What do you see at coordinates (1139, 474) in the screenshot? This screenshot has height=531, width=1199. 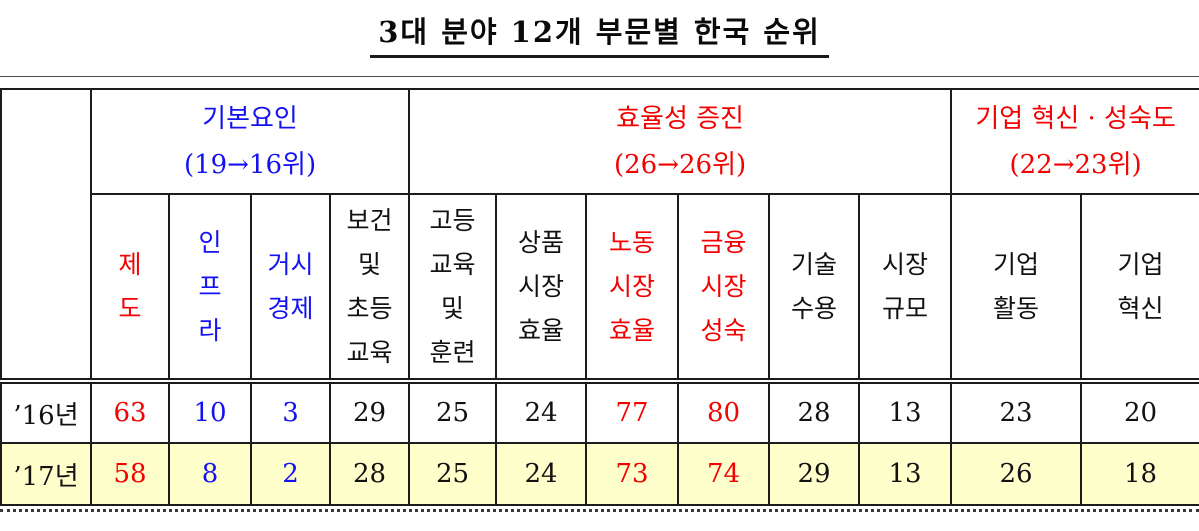 I see `value-cell: 18` at bounding box center [1139, 474].